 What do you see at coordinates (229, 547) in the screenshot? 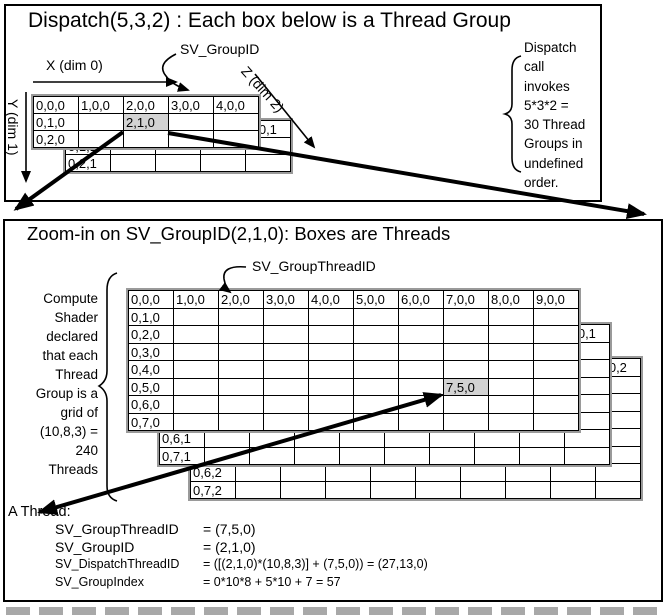
I see `thread-info-value: = (2,1,0)` at bounding box center [229, 547].